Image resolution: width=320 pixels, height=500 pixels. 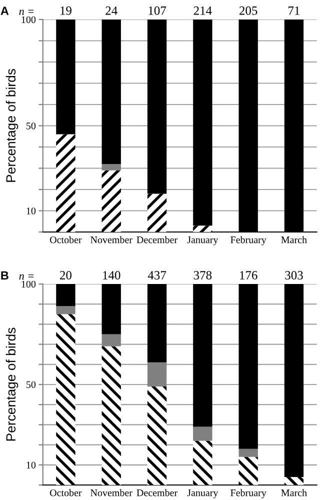 I want to click on text: 437, so click(x=157, y=275).